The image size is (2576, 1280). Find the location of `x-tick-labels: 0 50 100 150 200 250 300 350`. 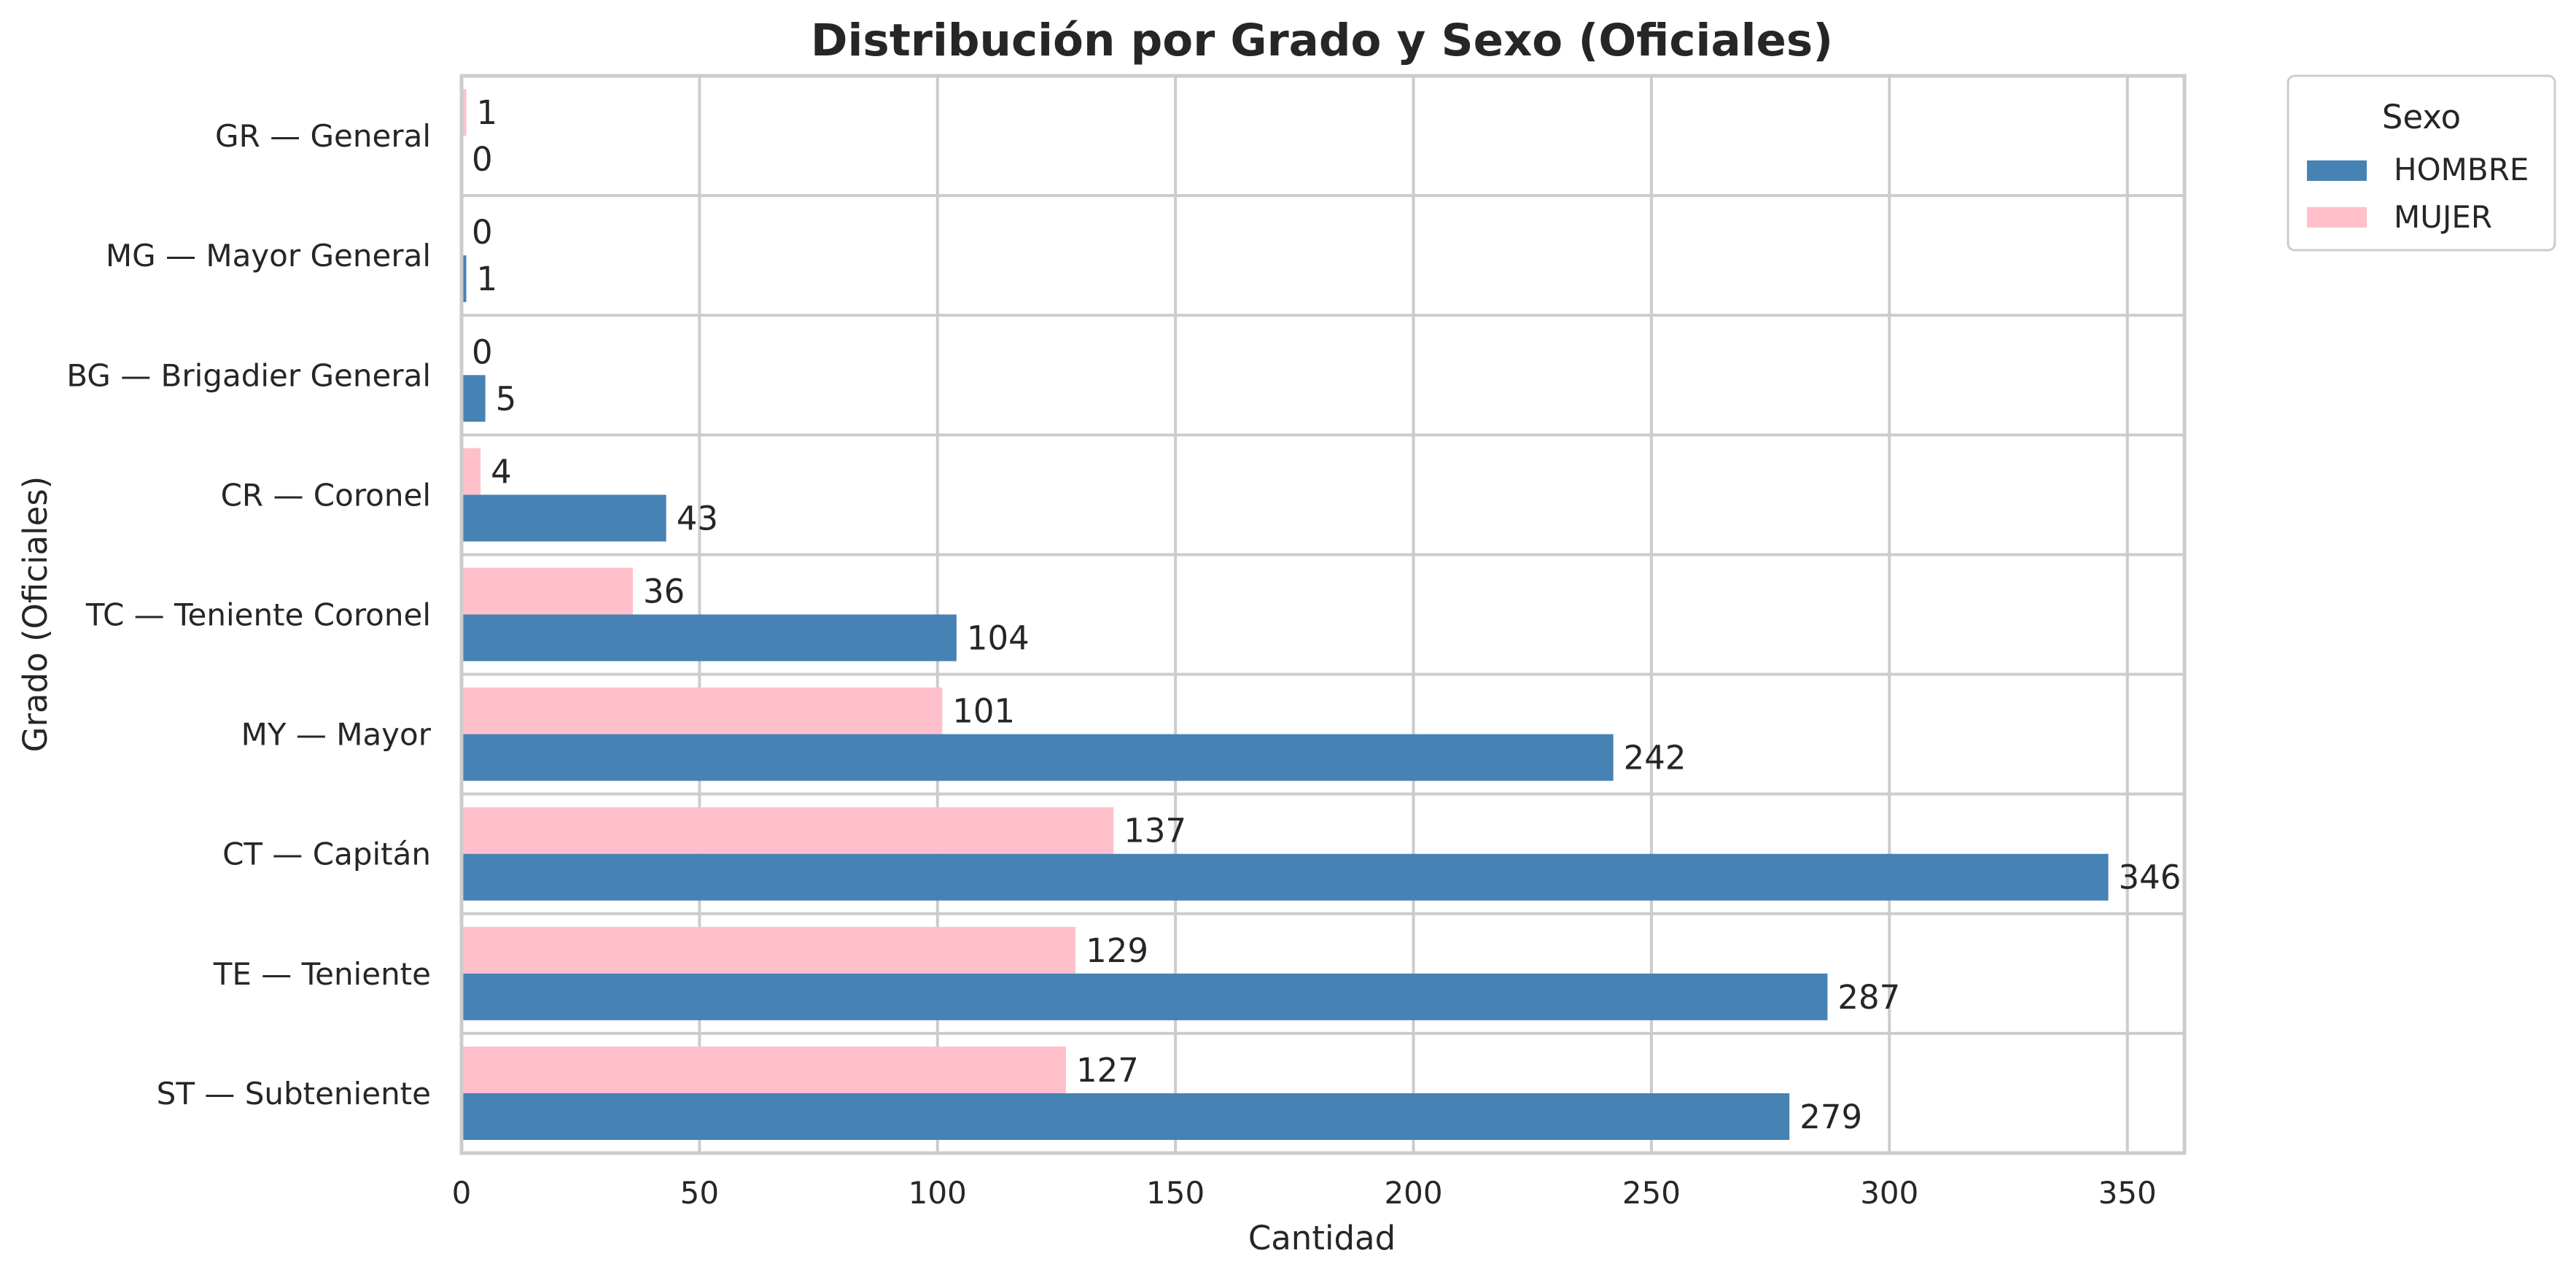

x-tick-labels: 0 50 100 150 200 250 300 350 is located at coordinates (1304, 1193).